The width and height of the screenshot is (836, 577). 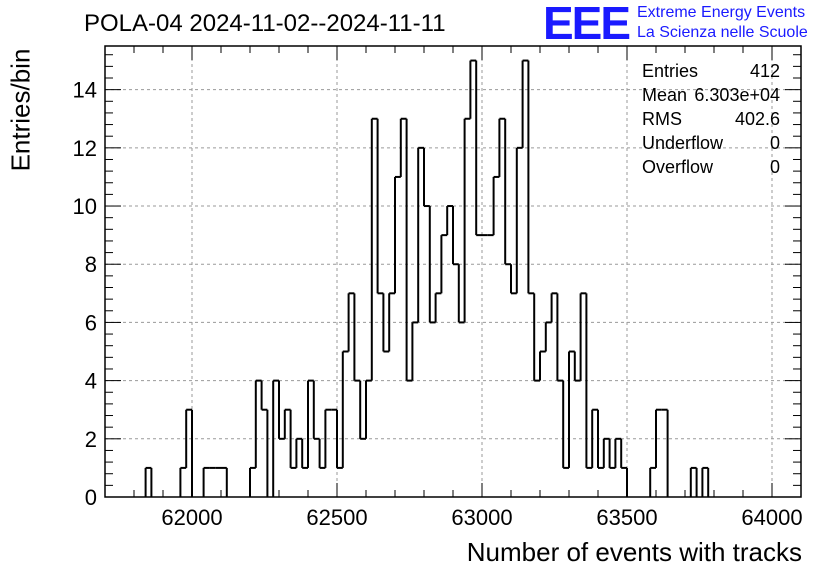 I want to click on stat-label: Underflow, so click(x=683, y=143).